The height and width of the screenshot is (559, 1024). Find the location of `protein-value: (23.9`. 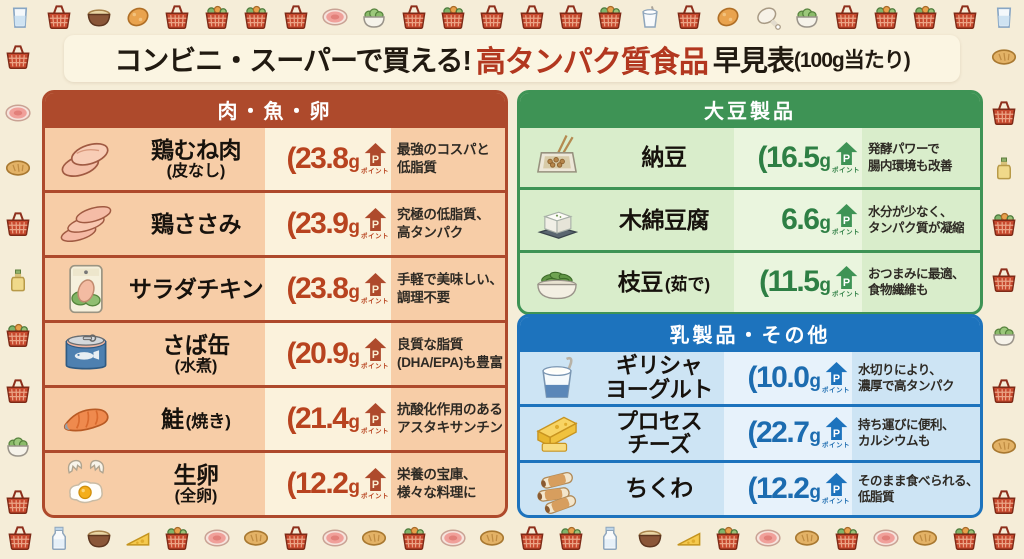

protein-value: (23.9 is located at coordinates (317, 223).